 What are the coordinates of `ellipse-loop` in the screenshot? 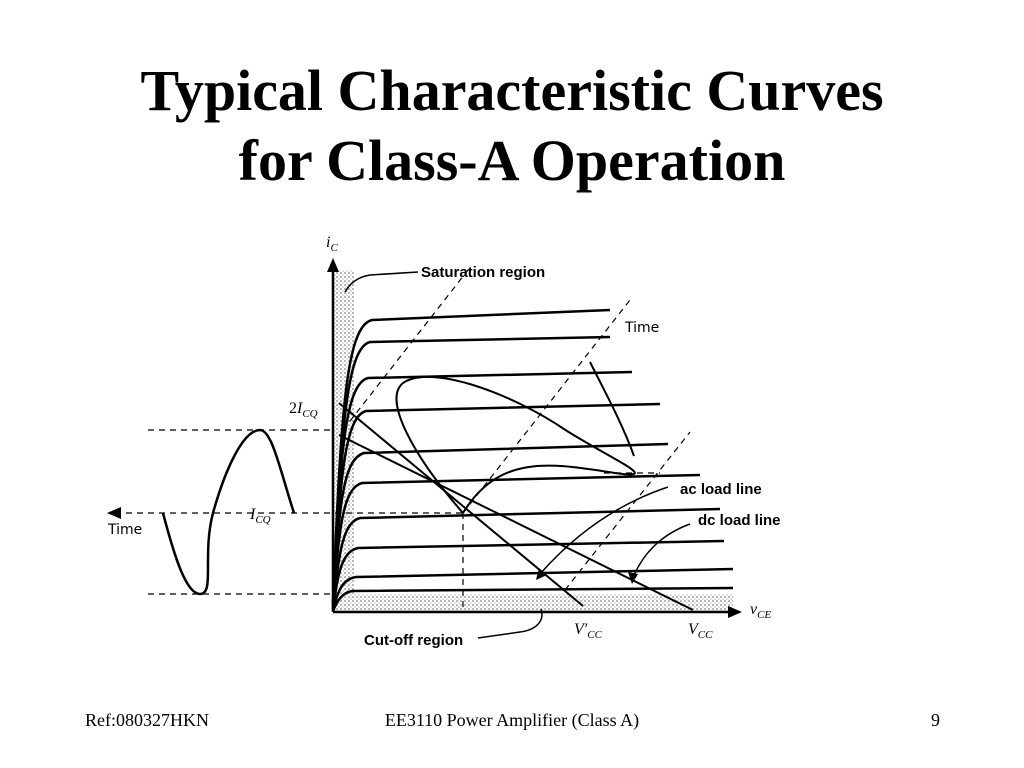 It's located at (515, 444).